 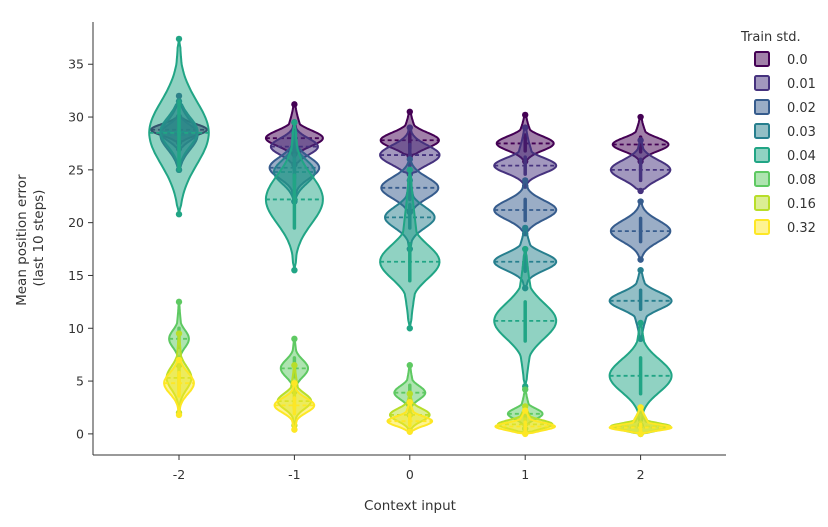 I want to click on x-ticks: -2 -1 0 1 2, so click(x=409, y=468).